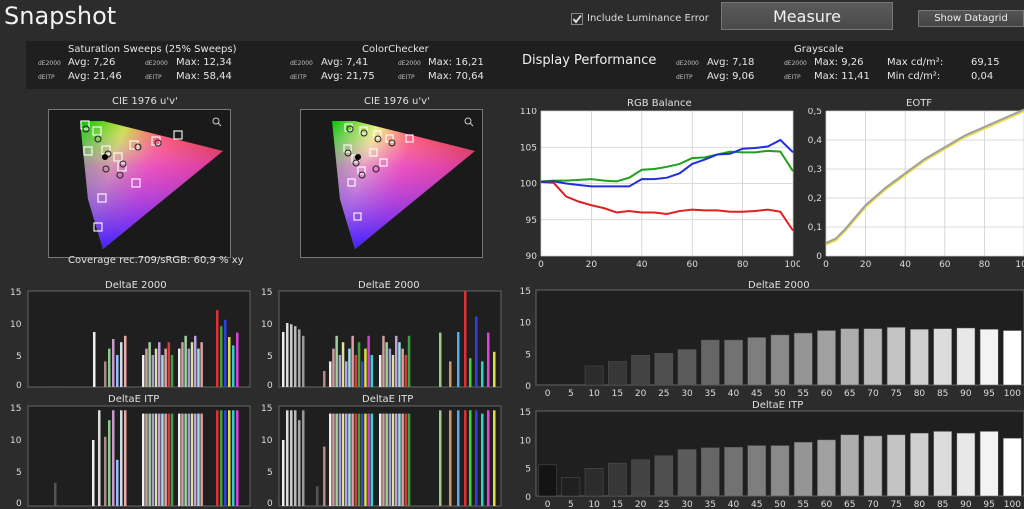 The width and height of the screenshot is (1024, 509). Describe the element at coordinates (692, 265) in the screenshot. I see `x-tick-label: 60` at that location.